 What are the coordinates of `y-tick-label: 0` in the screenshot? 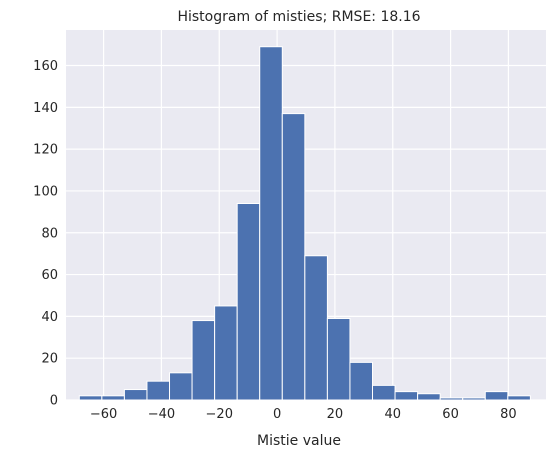 It's located at (54, 401).